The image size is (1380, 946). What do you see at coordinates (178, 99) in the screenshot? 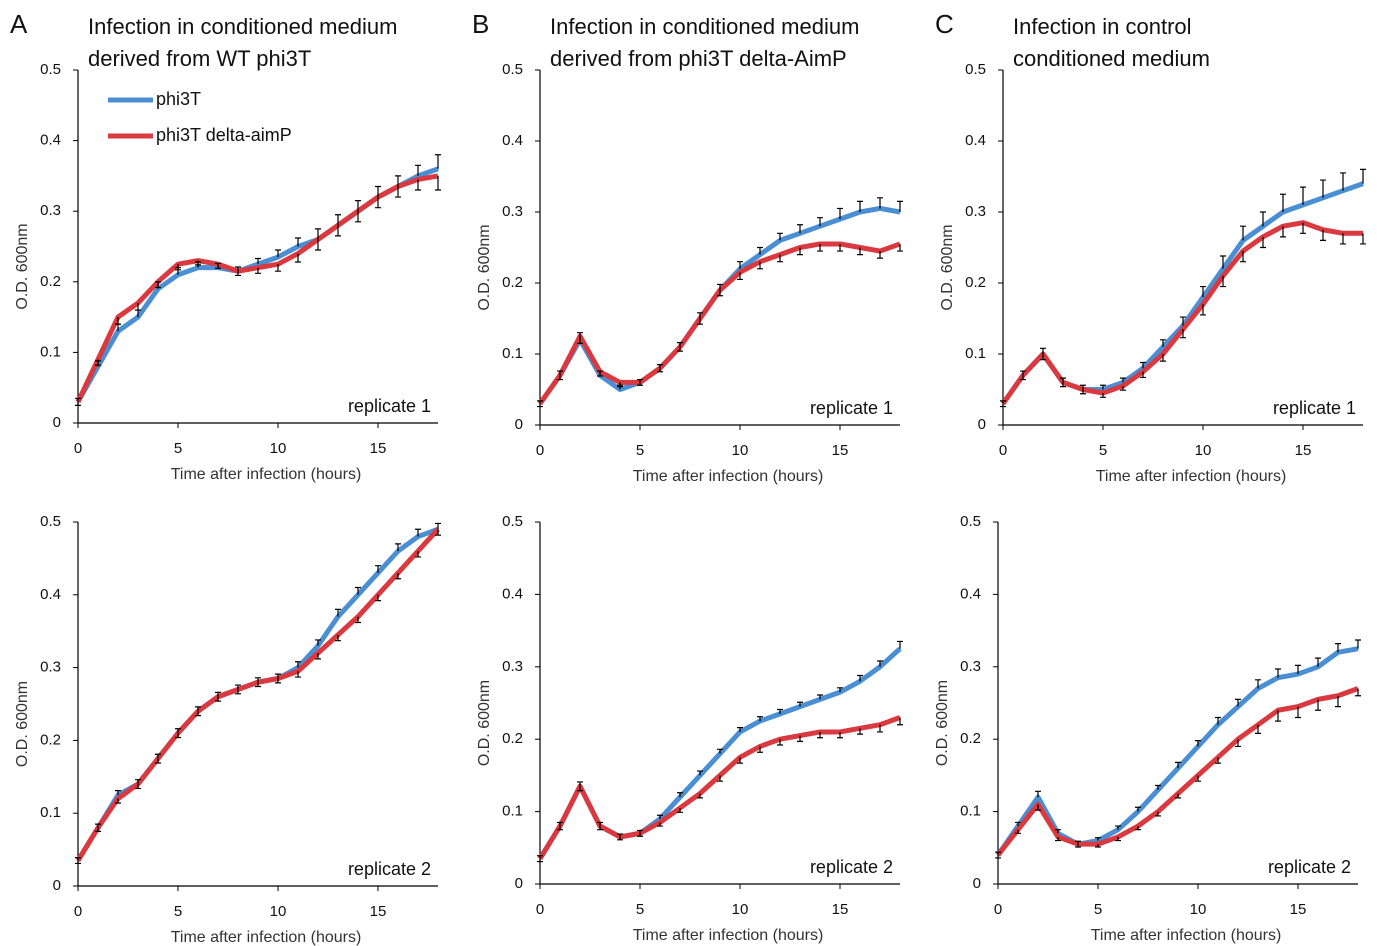
I see `legend-label: phi3T` at bounding box center [178, 99].